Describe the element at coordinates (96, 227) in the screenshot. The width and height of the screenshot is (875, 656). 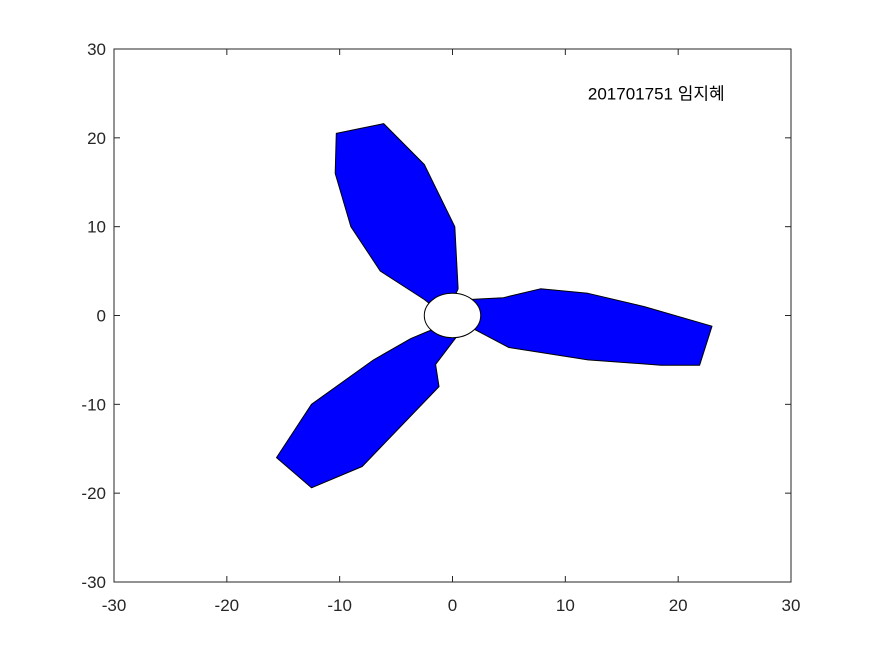
I see `y-tick-label: 10` at that location.